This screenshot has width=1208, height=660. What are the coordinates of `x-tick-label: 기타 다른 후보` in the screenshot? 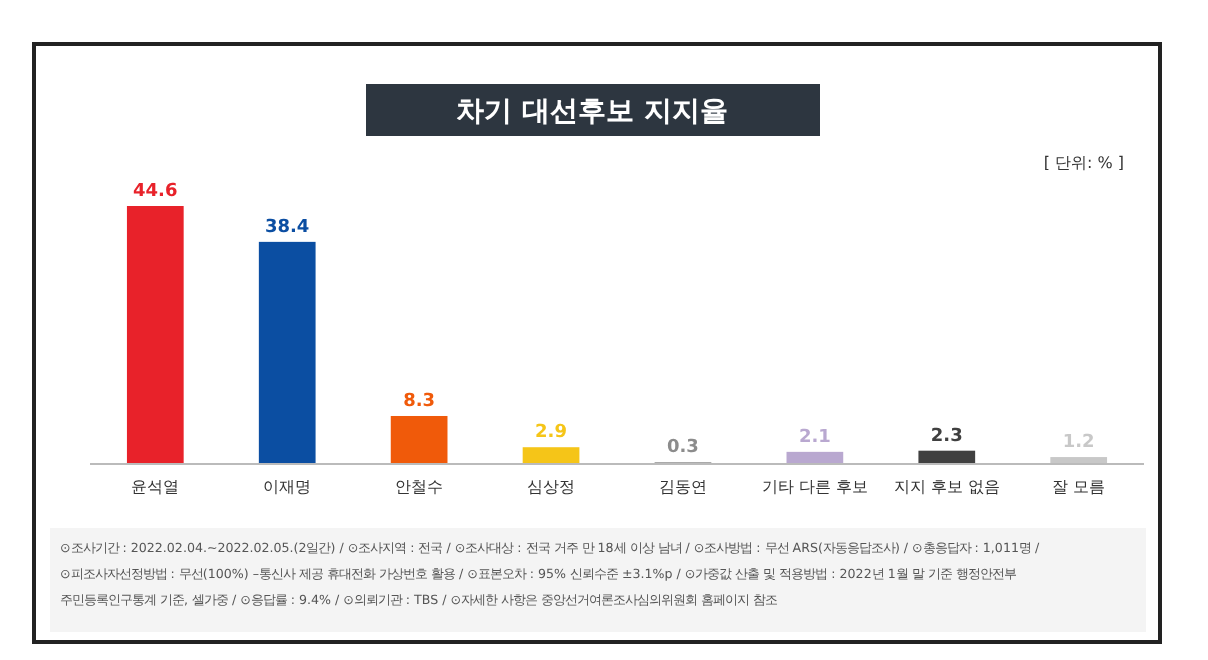 It's located at (814, 487).